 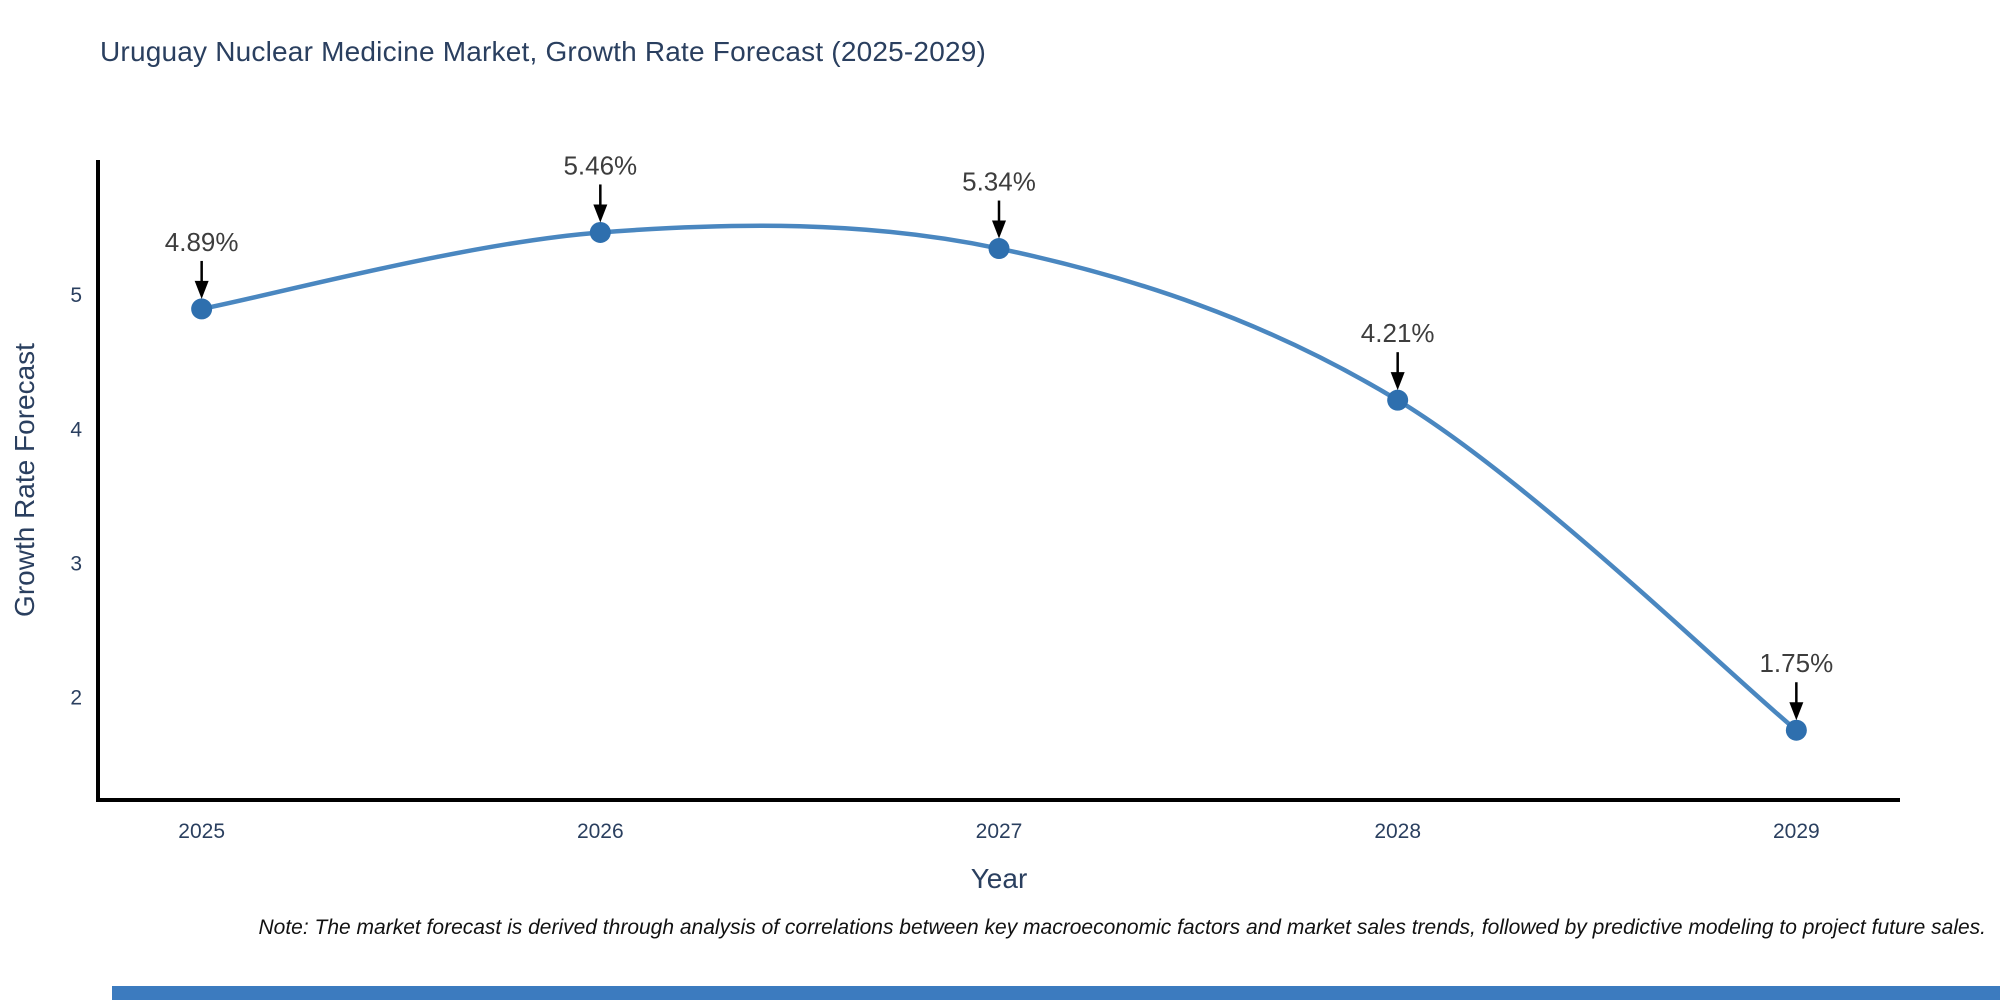 I want to click on y-tick-label: 2, so click(x=76, y=698).